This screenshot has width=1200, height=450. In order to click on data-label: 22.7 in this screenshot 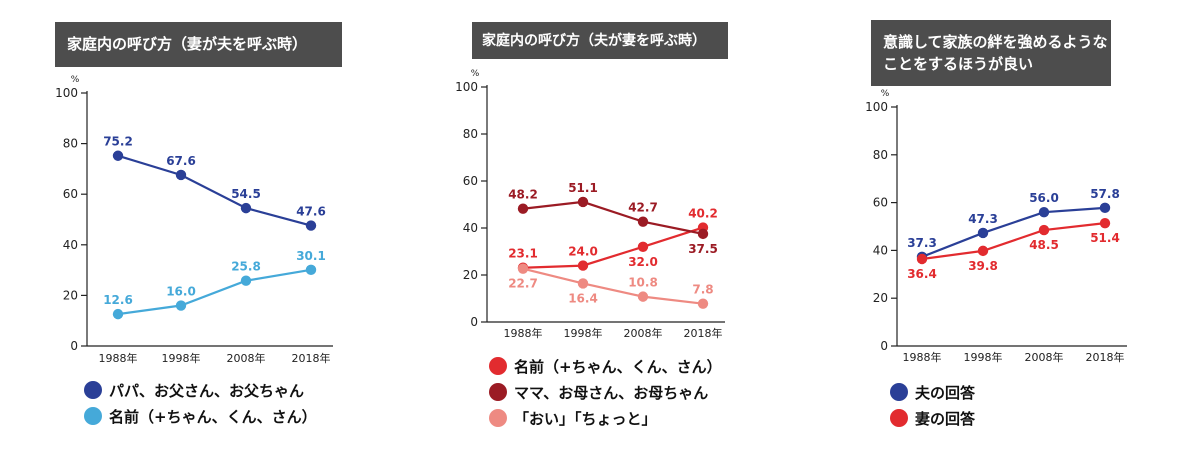, I will do `click(523, 284)`.